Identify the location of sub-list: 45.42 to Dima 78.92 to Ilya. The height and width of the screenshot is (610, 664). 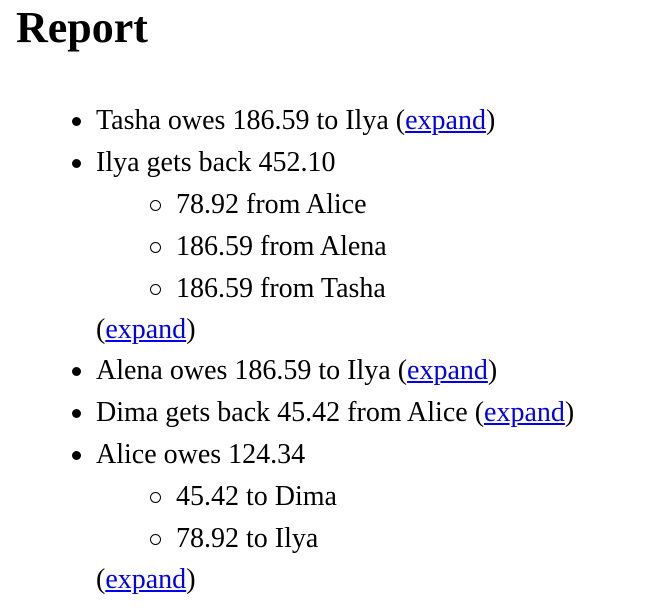
(335, 518).